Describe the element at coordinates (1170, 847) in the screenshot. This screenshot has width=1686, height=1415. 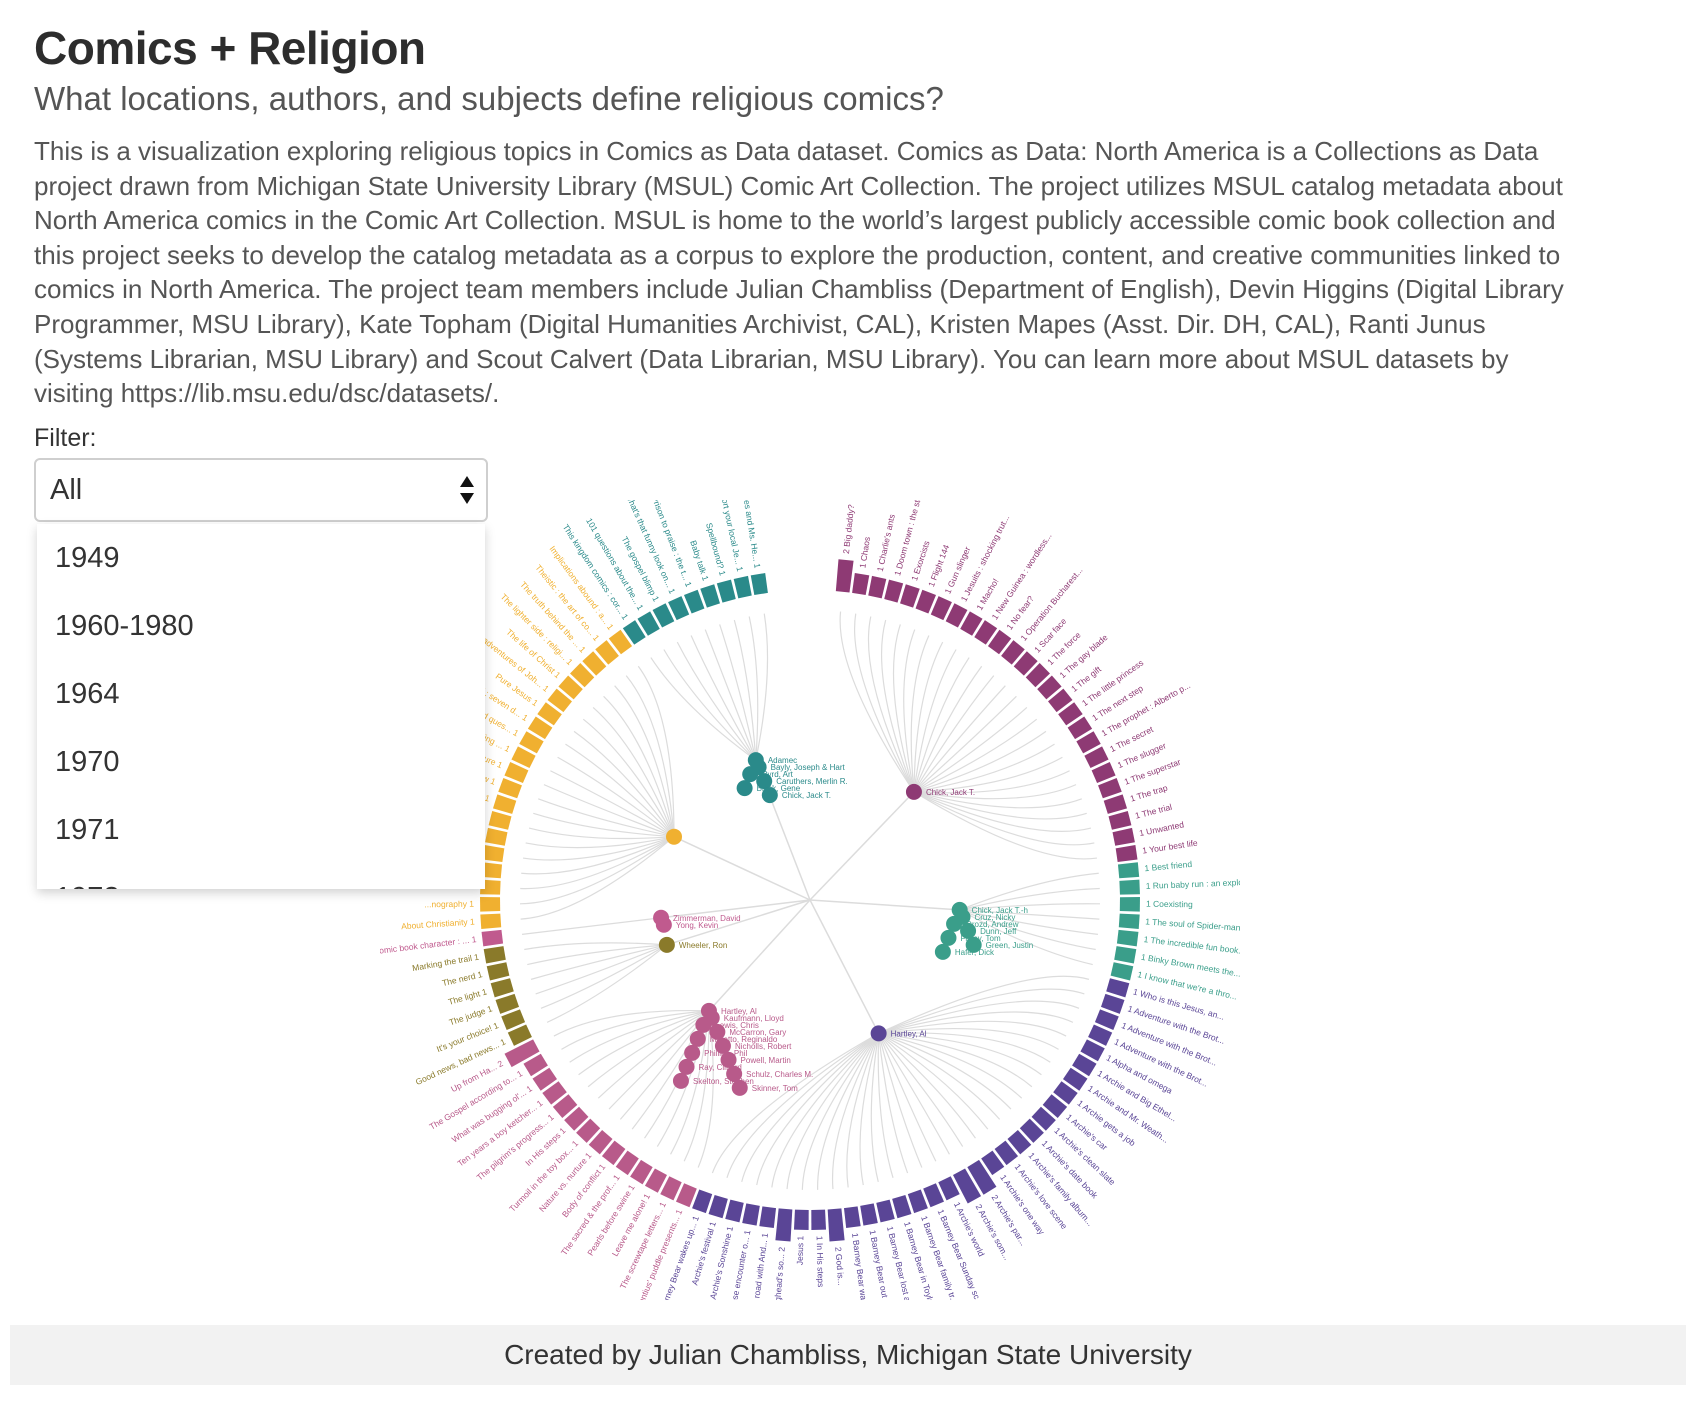
I see `leaf-label: 1 Your best life` at that location.